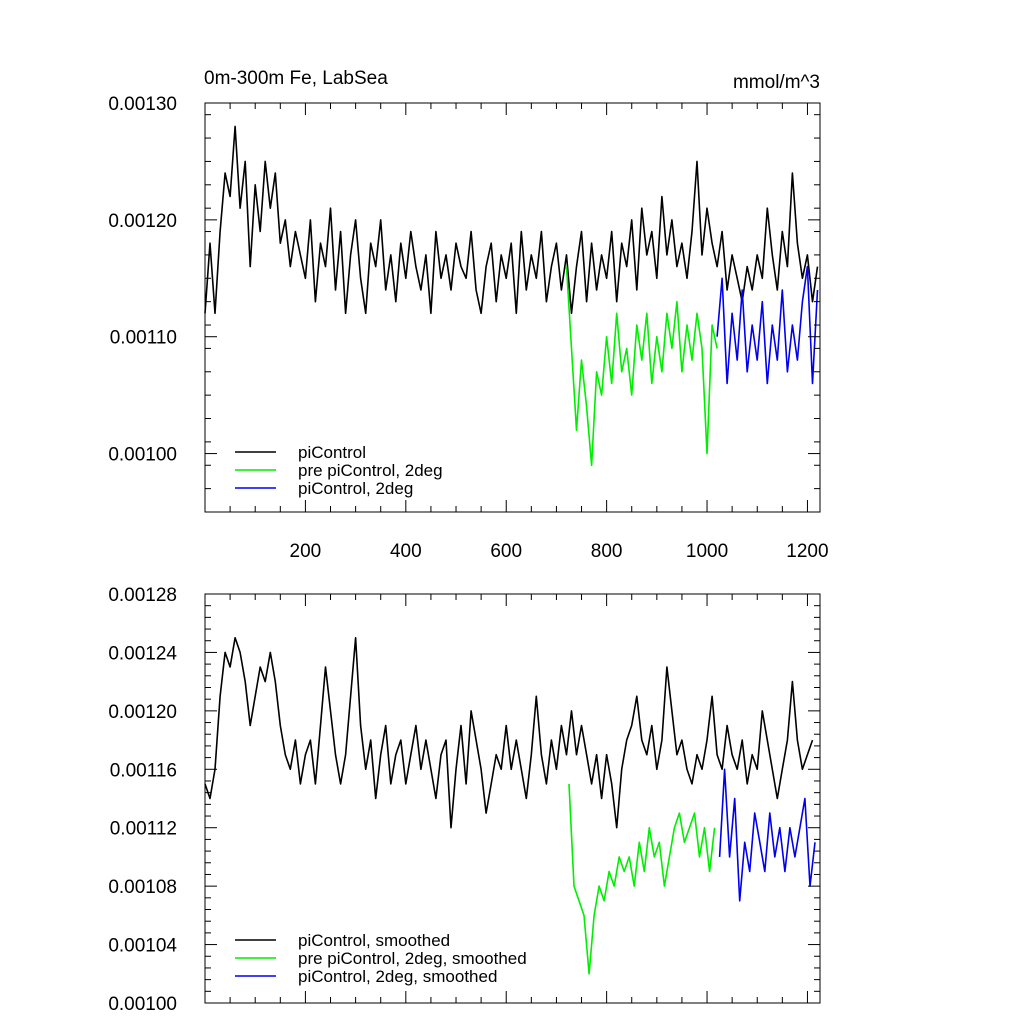 The image size is (1024, 1024). What do you see at coordinates (142, 104) in the screenshot?
I see `y-tick-label: 0.00130` at bounding box center [142, 104].